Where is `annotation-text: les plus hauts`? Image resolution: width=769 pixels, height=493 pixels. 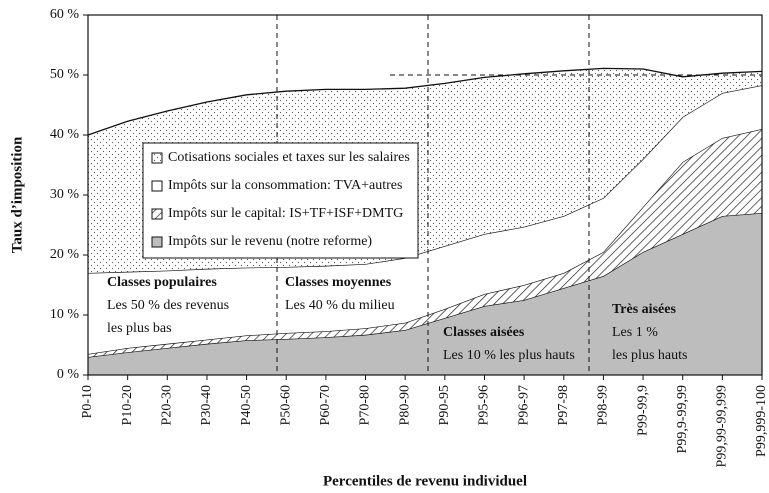
annotation-text: les plus hauts is located at coordinates (649, 355).